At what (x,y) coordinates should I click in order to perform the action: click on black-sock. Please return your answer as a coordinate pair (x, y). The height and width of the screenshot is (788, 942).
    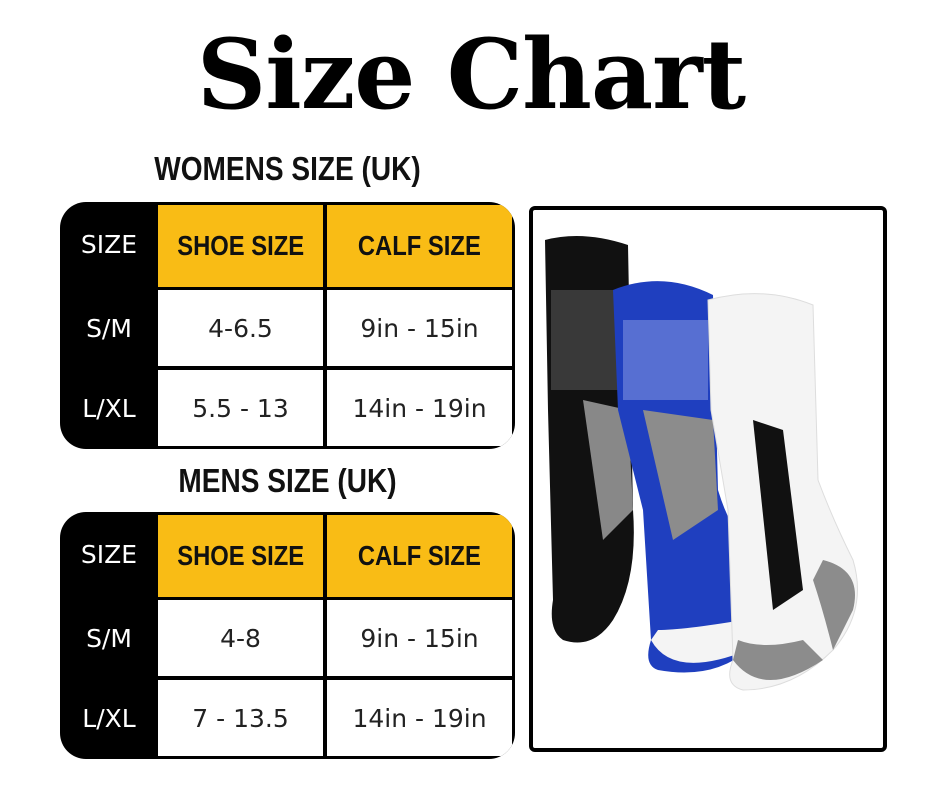
    Looking at the image, I should click on (589, 439).